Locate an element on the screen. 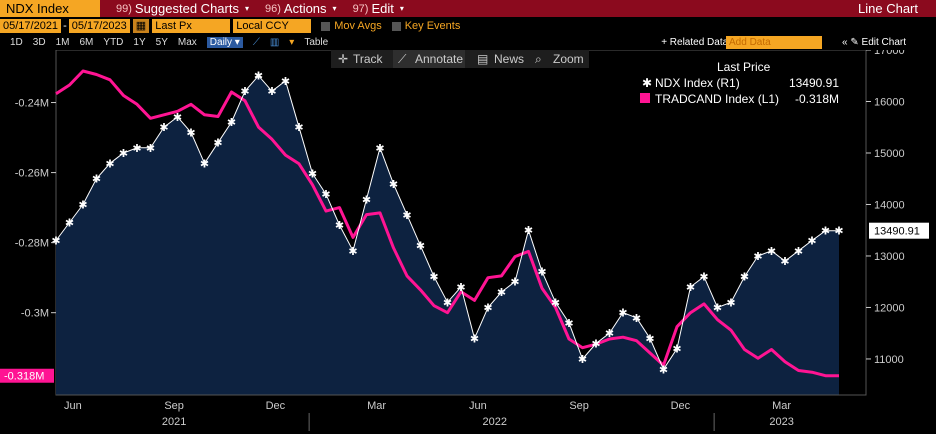 This screenshot has height=434, width=936. legend-bg is located at coordinates (738, 83).